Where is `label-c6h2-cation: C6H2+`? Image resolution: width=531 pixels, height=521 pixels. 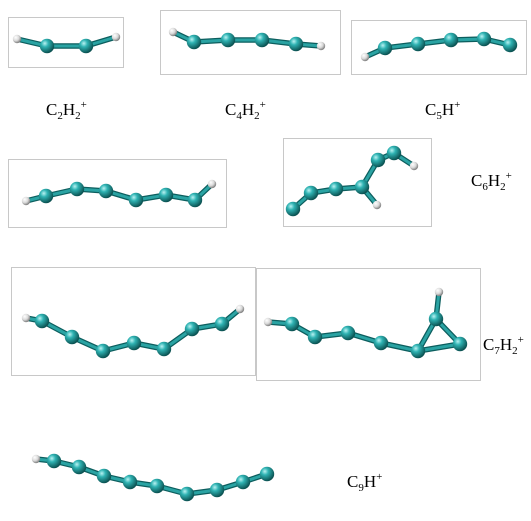 label-c6h2-cation: C6H2+ is located at coordinates (491, 181).